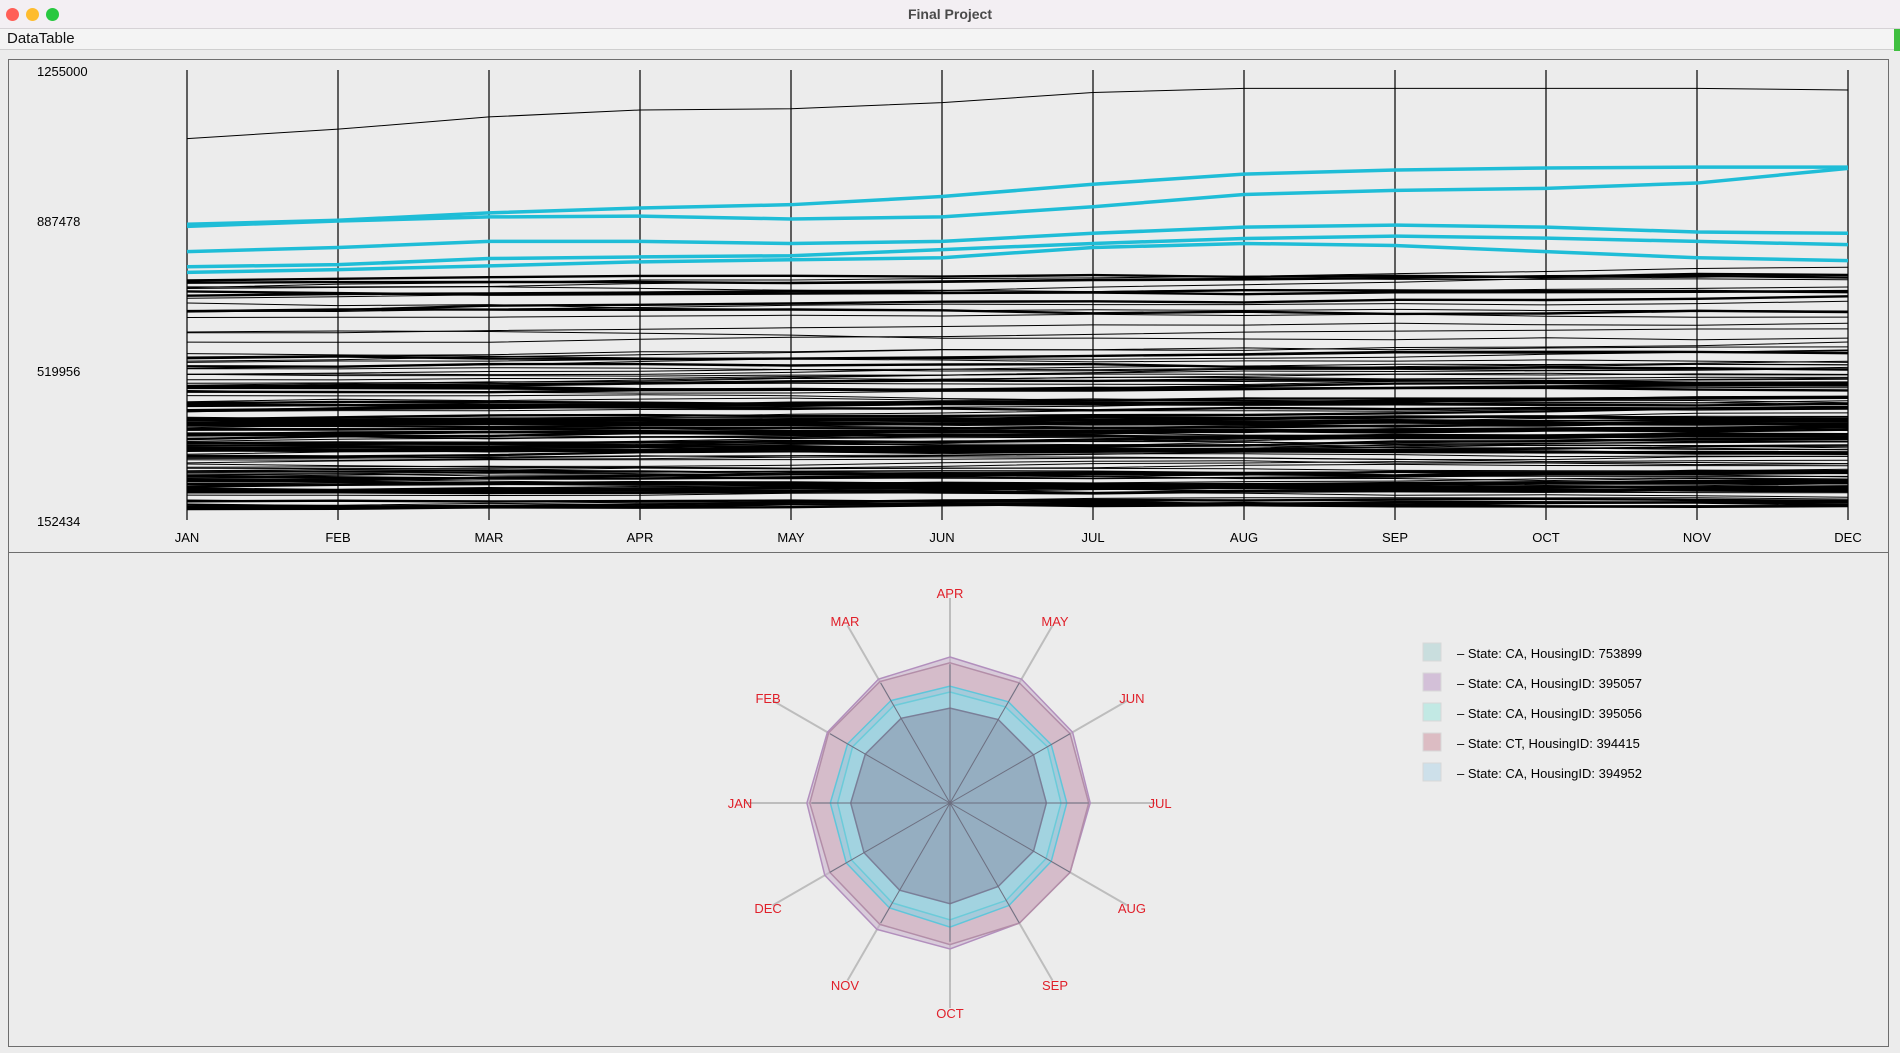  Describe the element at coordinates (1055, 621) in the screenshot. I see `radar-axis-label-may: MAY` at that location.